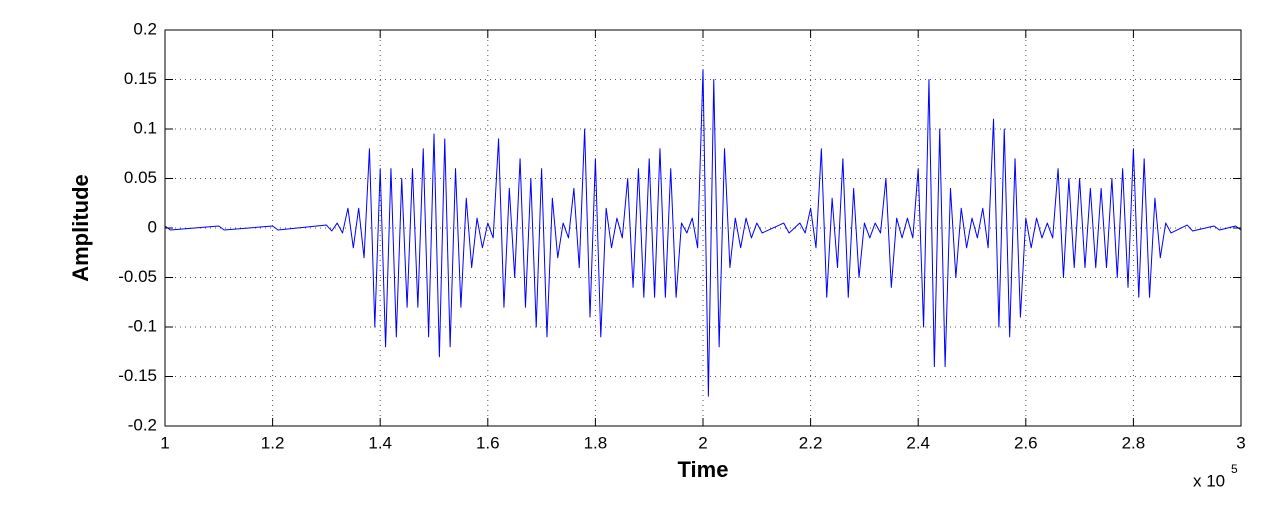 The height and width of the screenshot is (514, 1277). Describe the element at coordinates (1240, 442) in the screenshot. I see `x-tick-label: 3` at that location.